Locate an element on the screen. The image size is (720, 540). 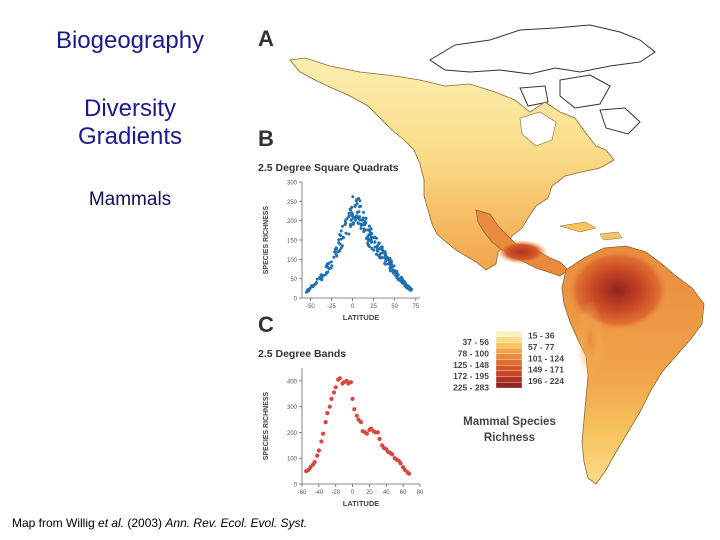
legend-title-text: Mammal Species Richness is located at coordinates (509, 430).